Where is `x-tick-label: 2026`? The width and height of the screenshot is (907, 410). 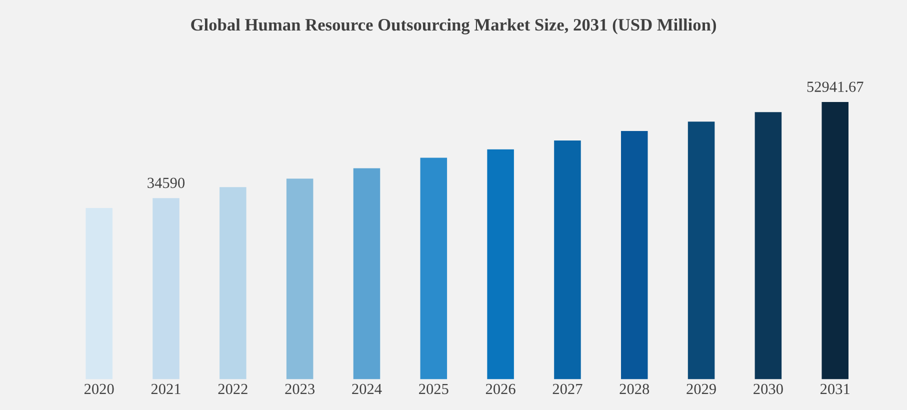 x-tick-label: 2026 is located at coordinates (501, 389).